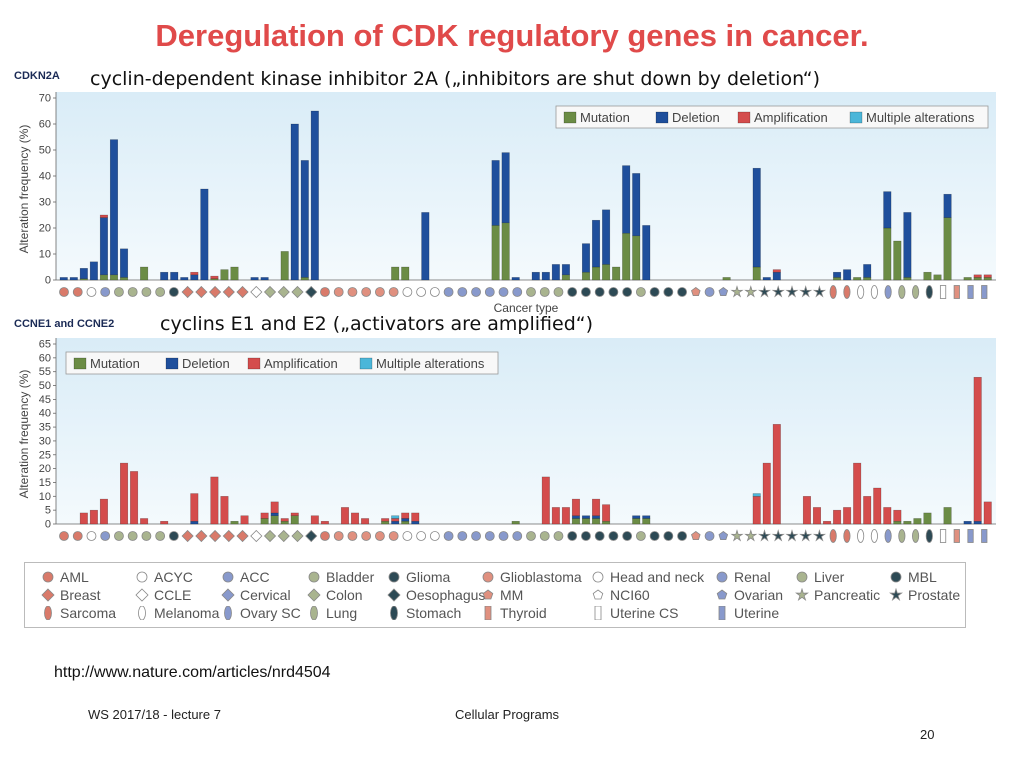  Describe the element at coordinates (187, 536) in the screenshot. I see `cancer-marker-breast` at that location.